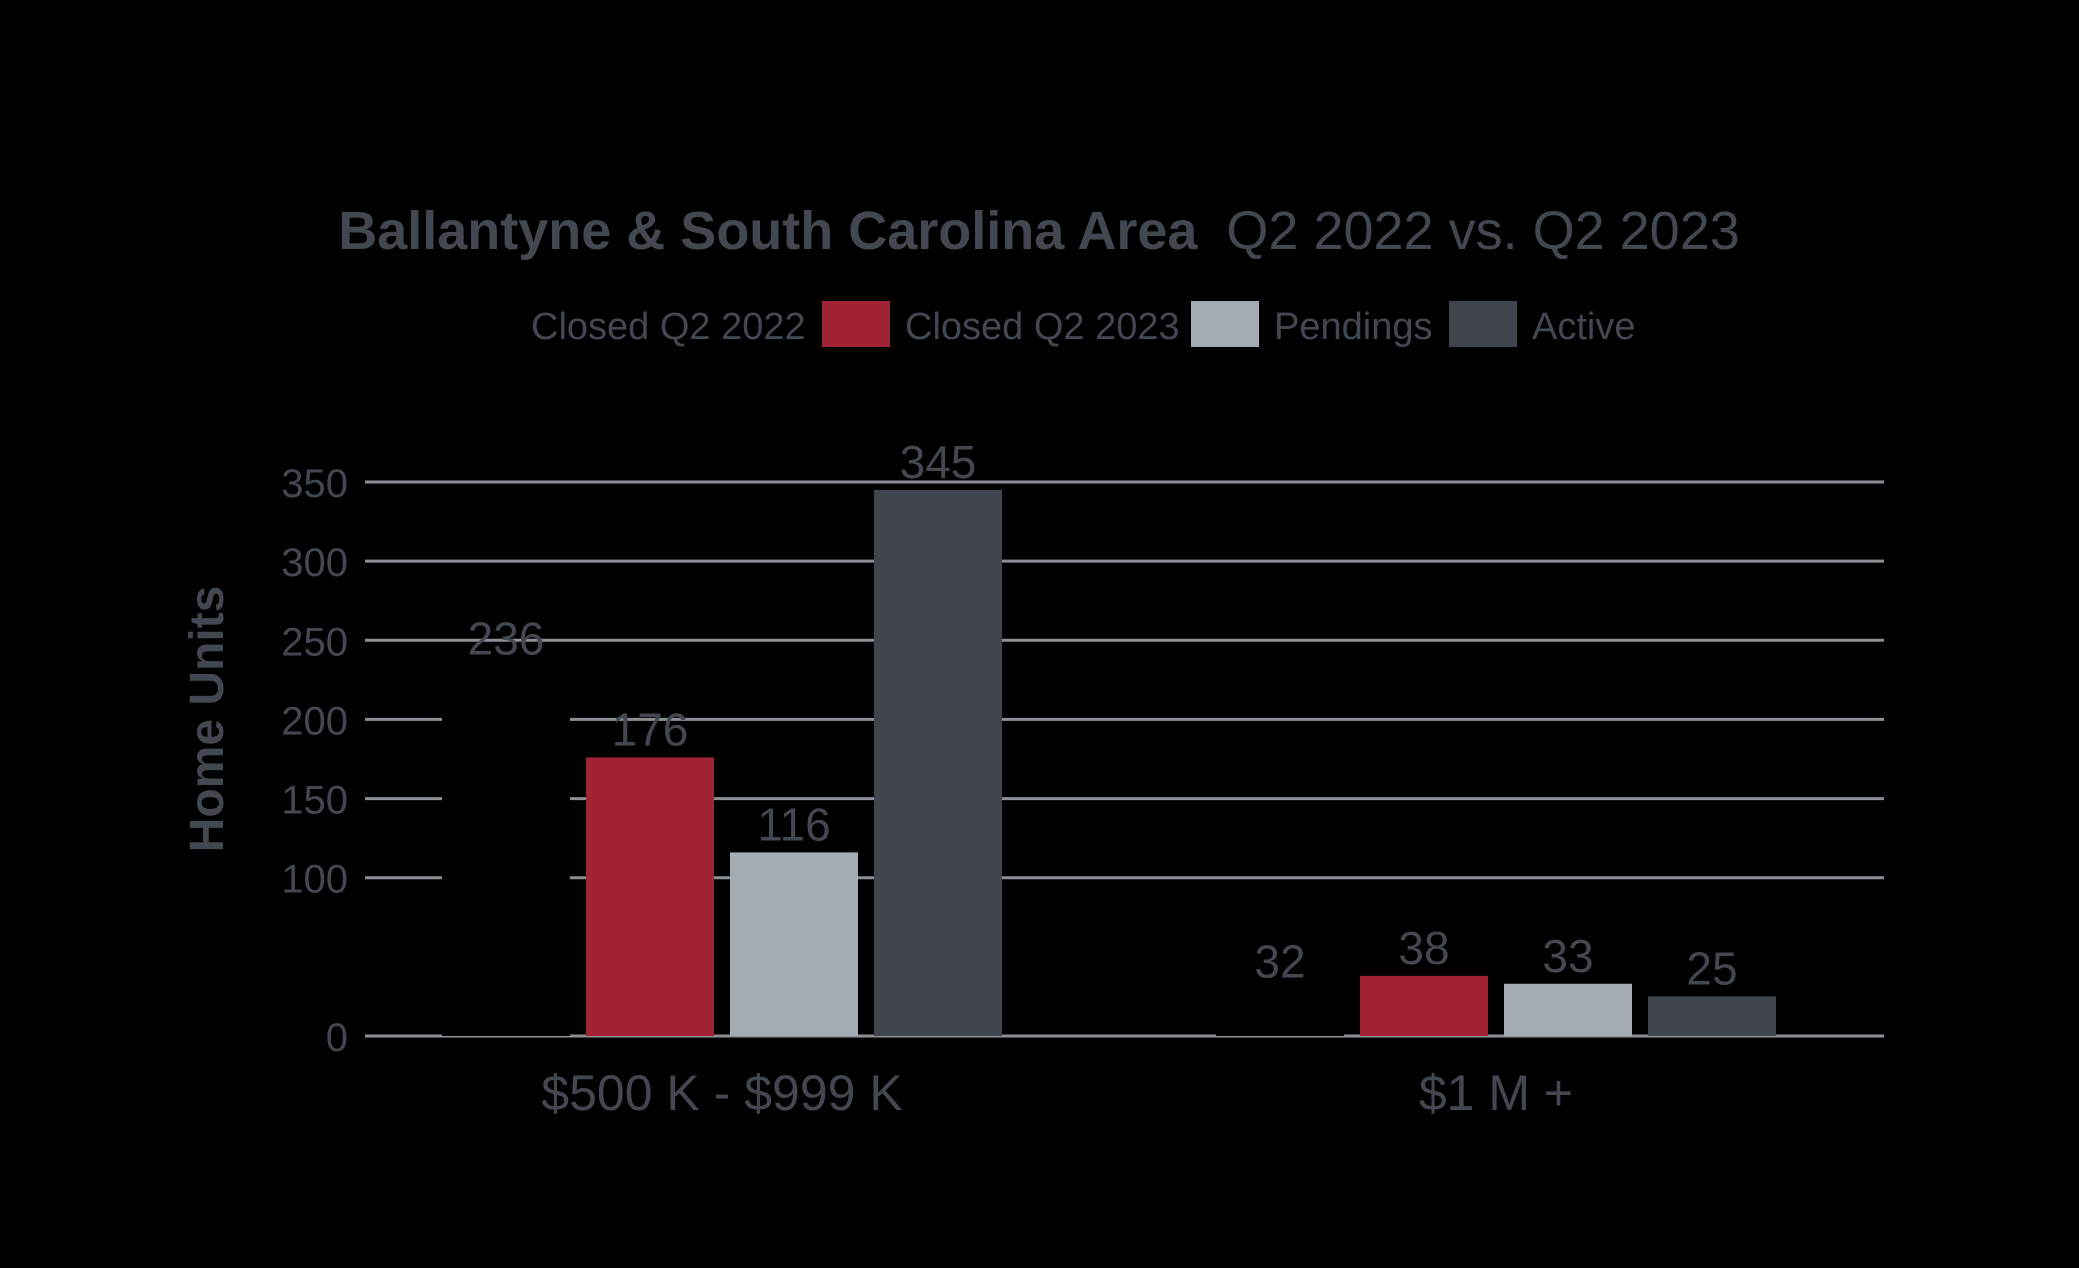 The width and height of the screenshot is (2079, 1268). What do you see at coordinates (314, 721) in the screenshot?
I see `y-tick-label: 200` at bounding box center [314, 721].